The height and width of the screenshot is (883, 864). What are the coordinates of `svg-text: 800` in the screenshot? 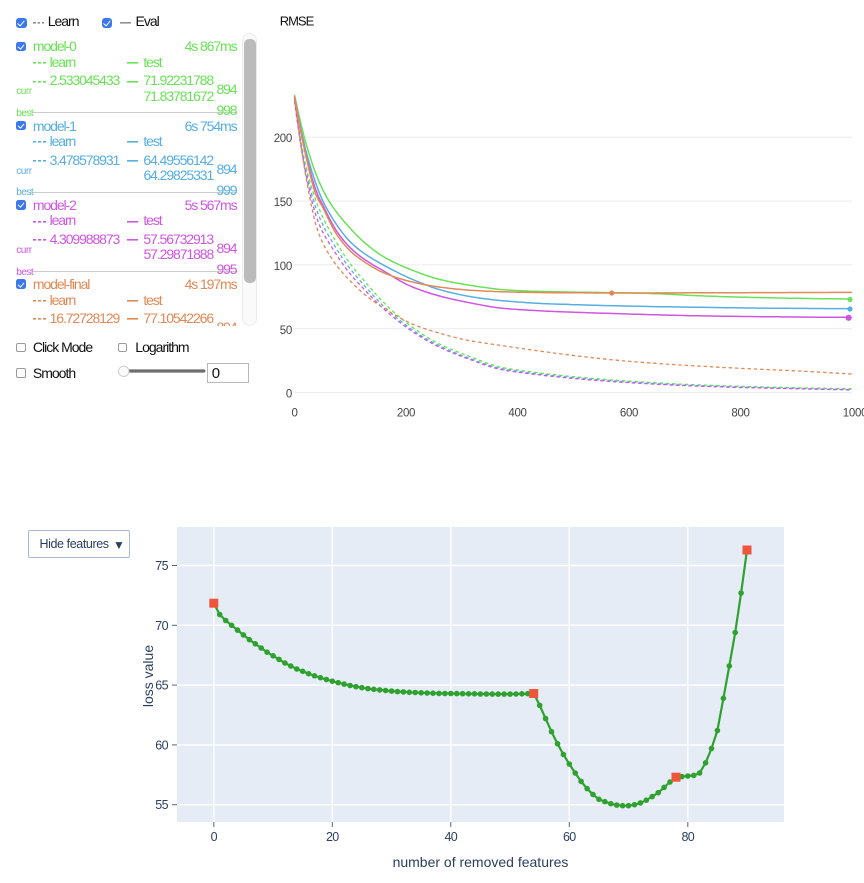 It's located at (740, 414).